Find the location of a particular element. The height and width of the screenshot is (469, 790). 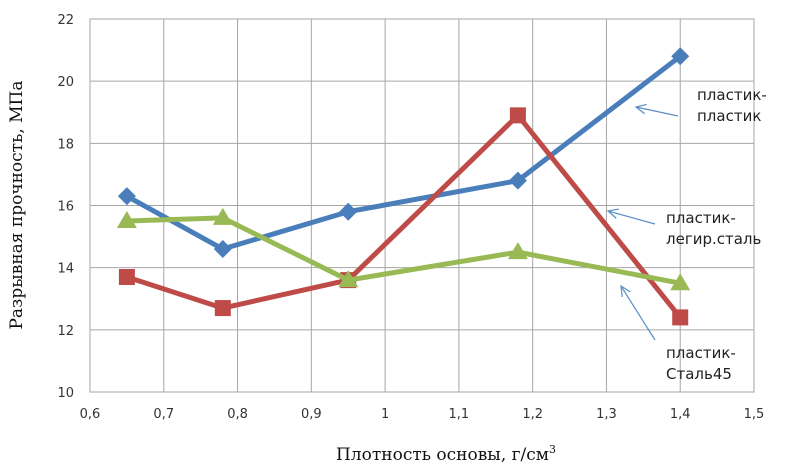

annotation-label-line: легир.сталь is located at coordinates (713, 239).